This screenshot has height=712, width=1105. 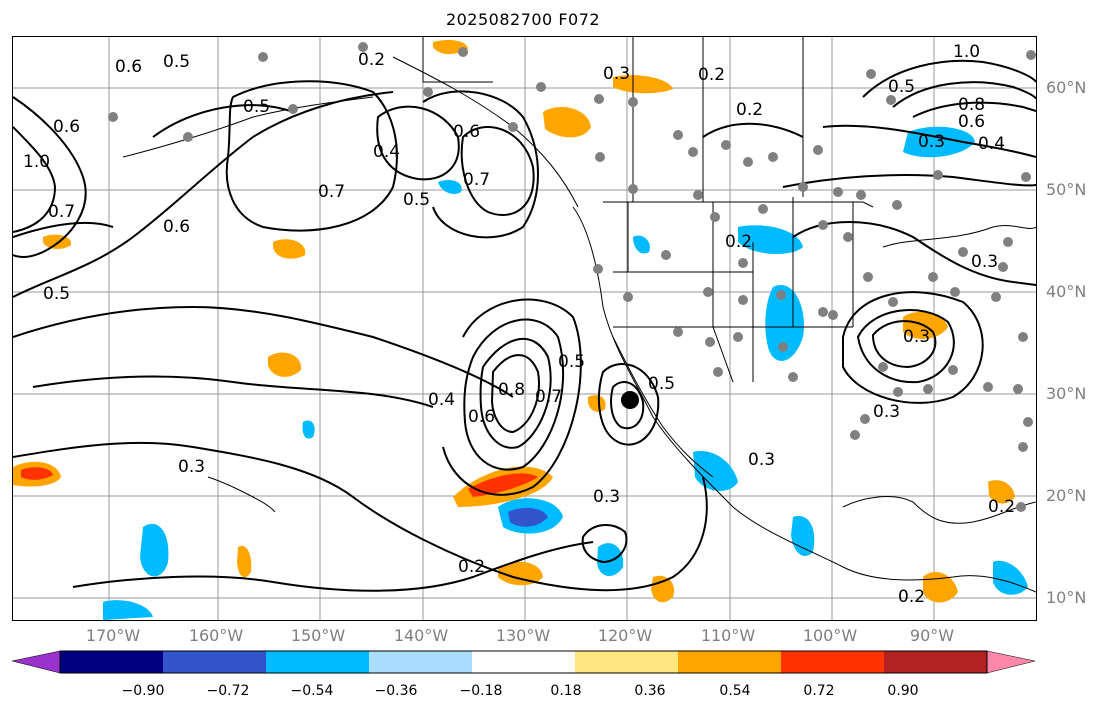 I want to click on latitude-label: 10°N, so click(x=1066, y=597).